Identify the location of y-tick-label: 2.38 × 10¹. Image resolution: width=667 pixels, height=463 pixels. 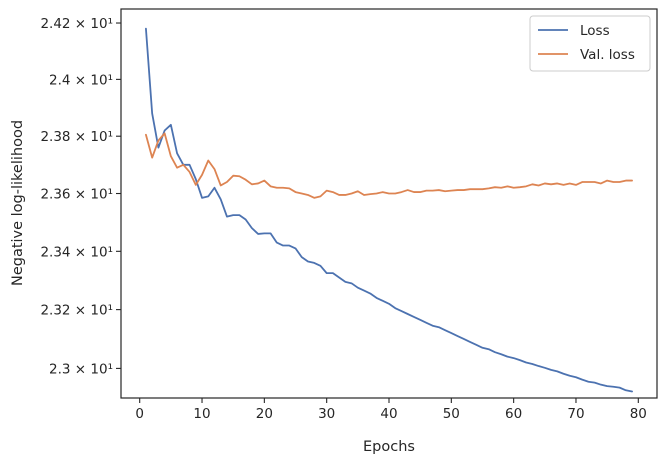
(76, 137).